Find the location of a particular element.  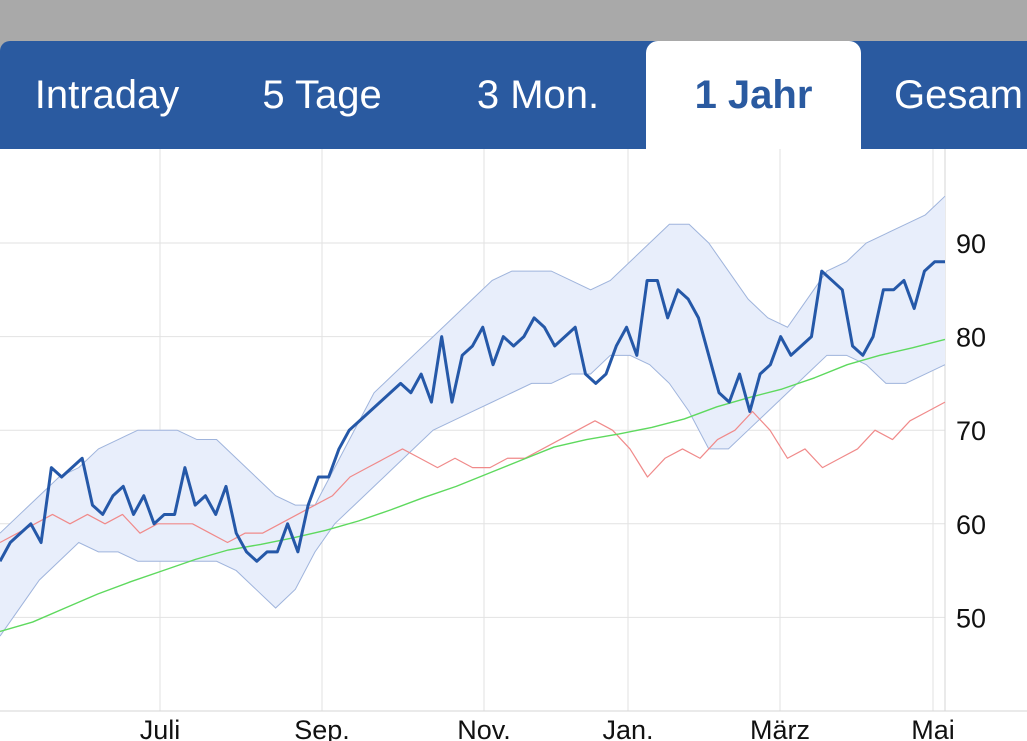

x-tick-label: März is located at coordinates (780, 728).